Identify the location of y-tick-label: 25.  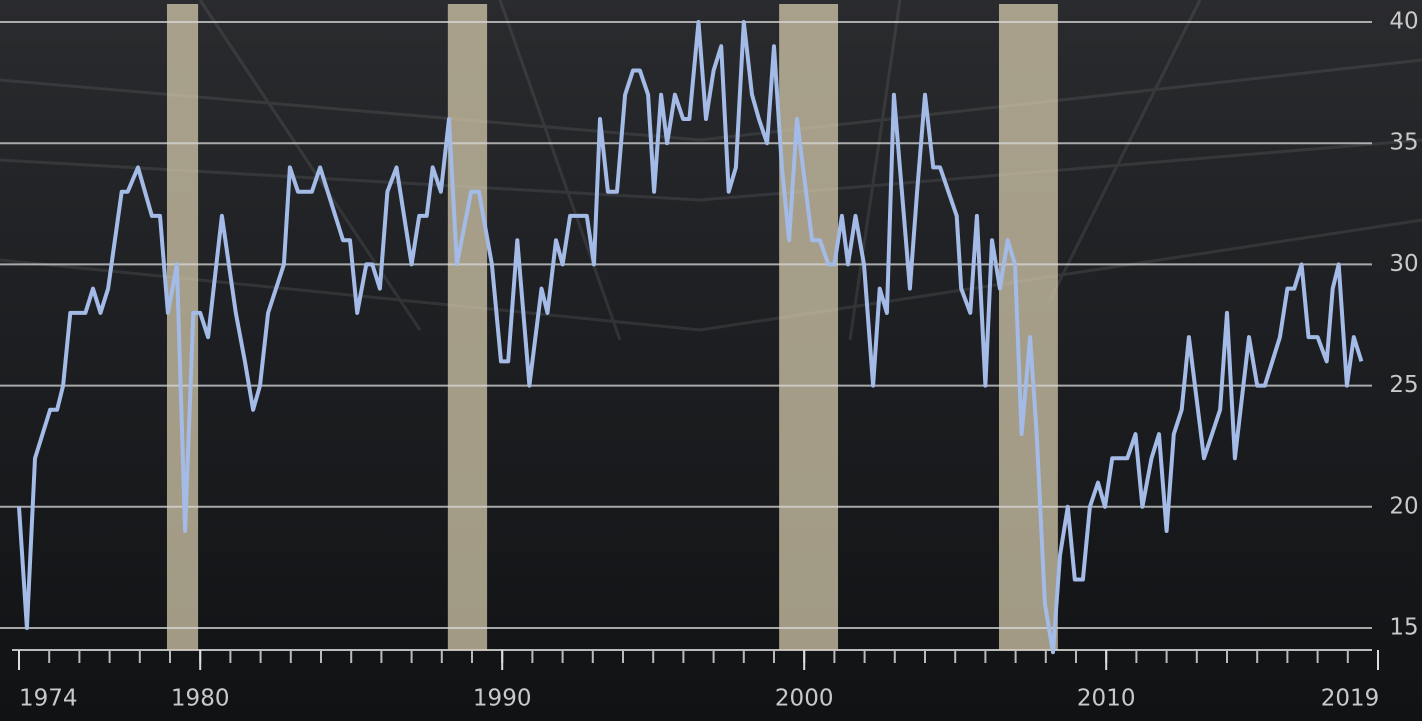
(1403, 385).